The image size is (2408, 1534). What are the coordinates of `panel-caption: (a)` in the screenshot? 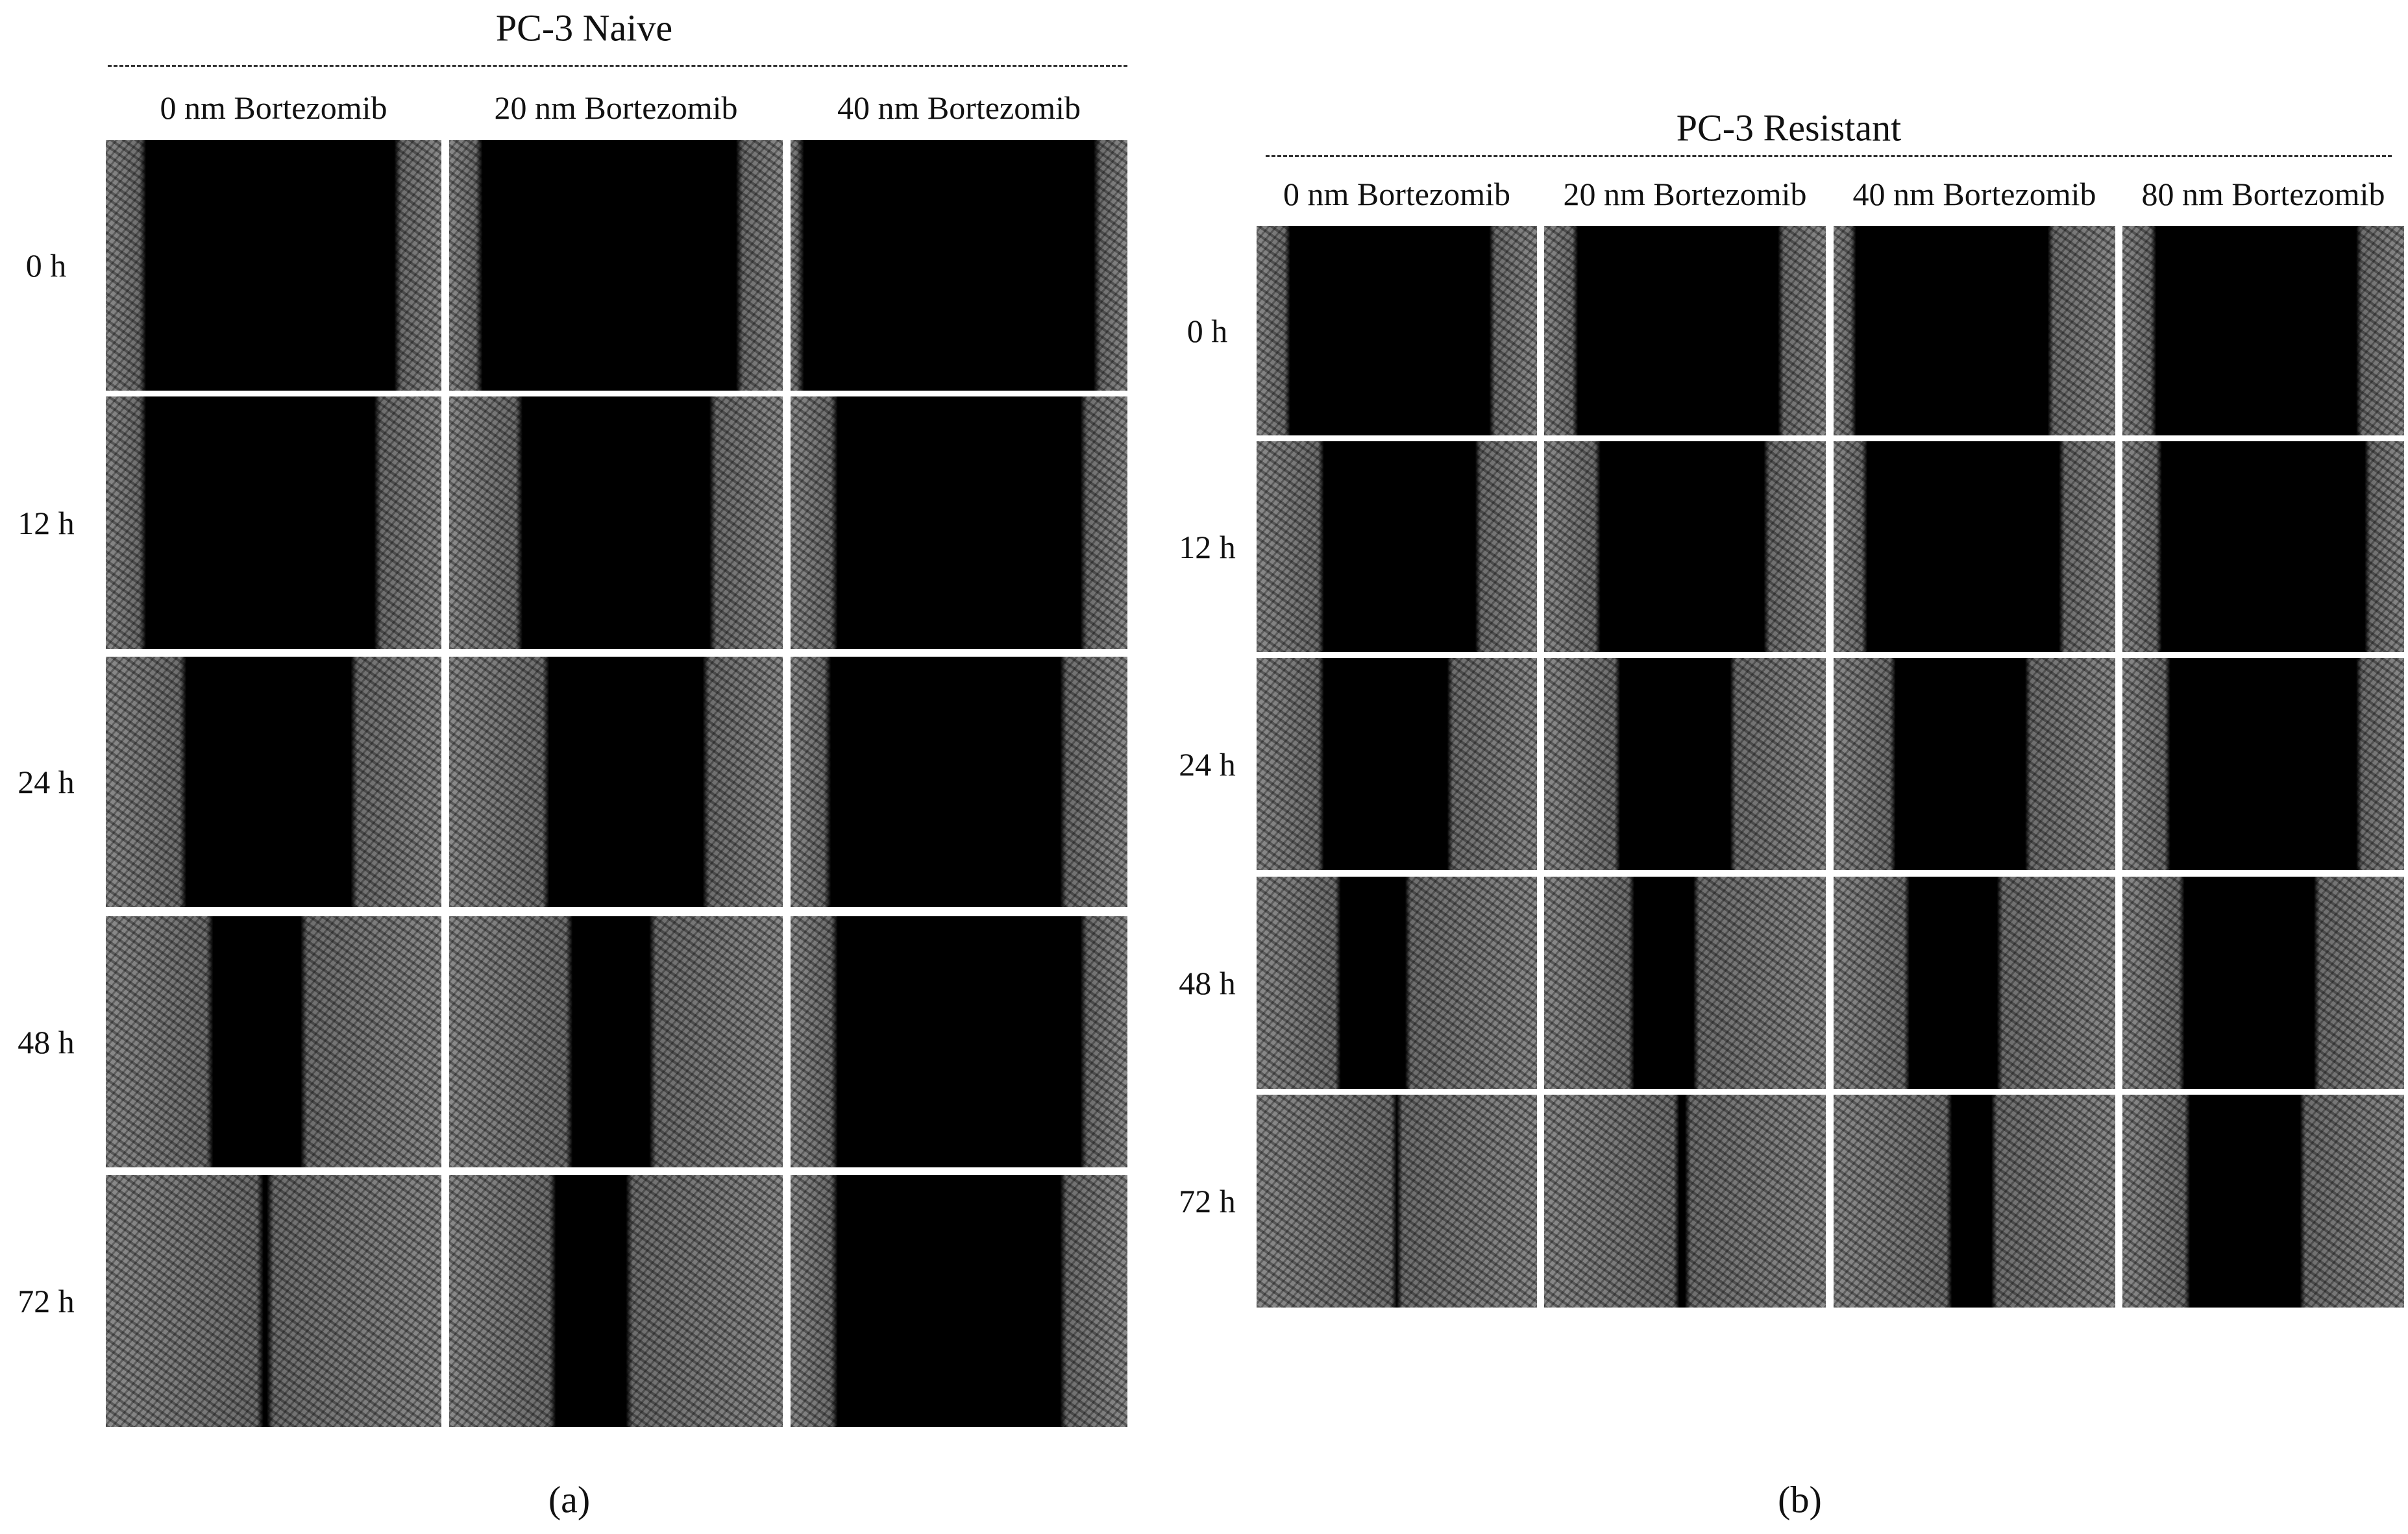 It's located at (569, 1499).